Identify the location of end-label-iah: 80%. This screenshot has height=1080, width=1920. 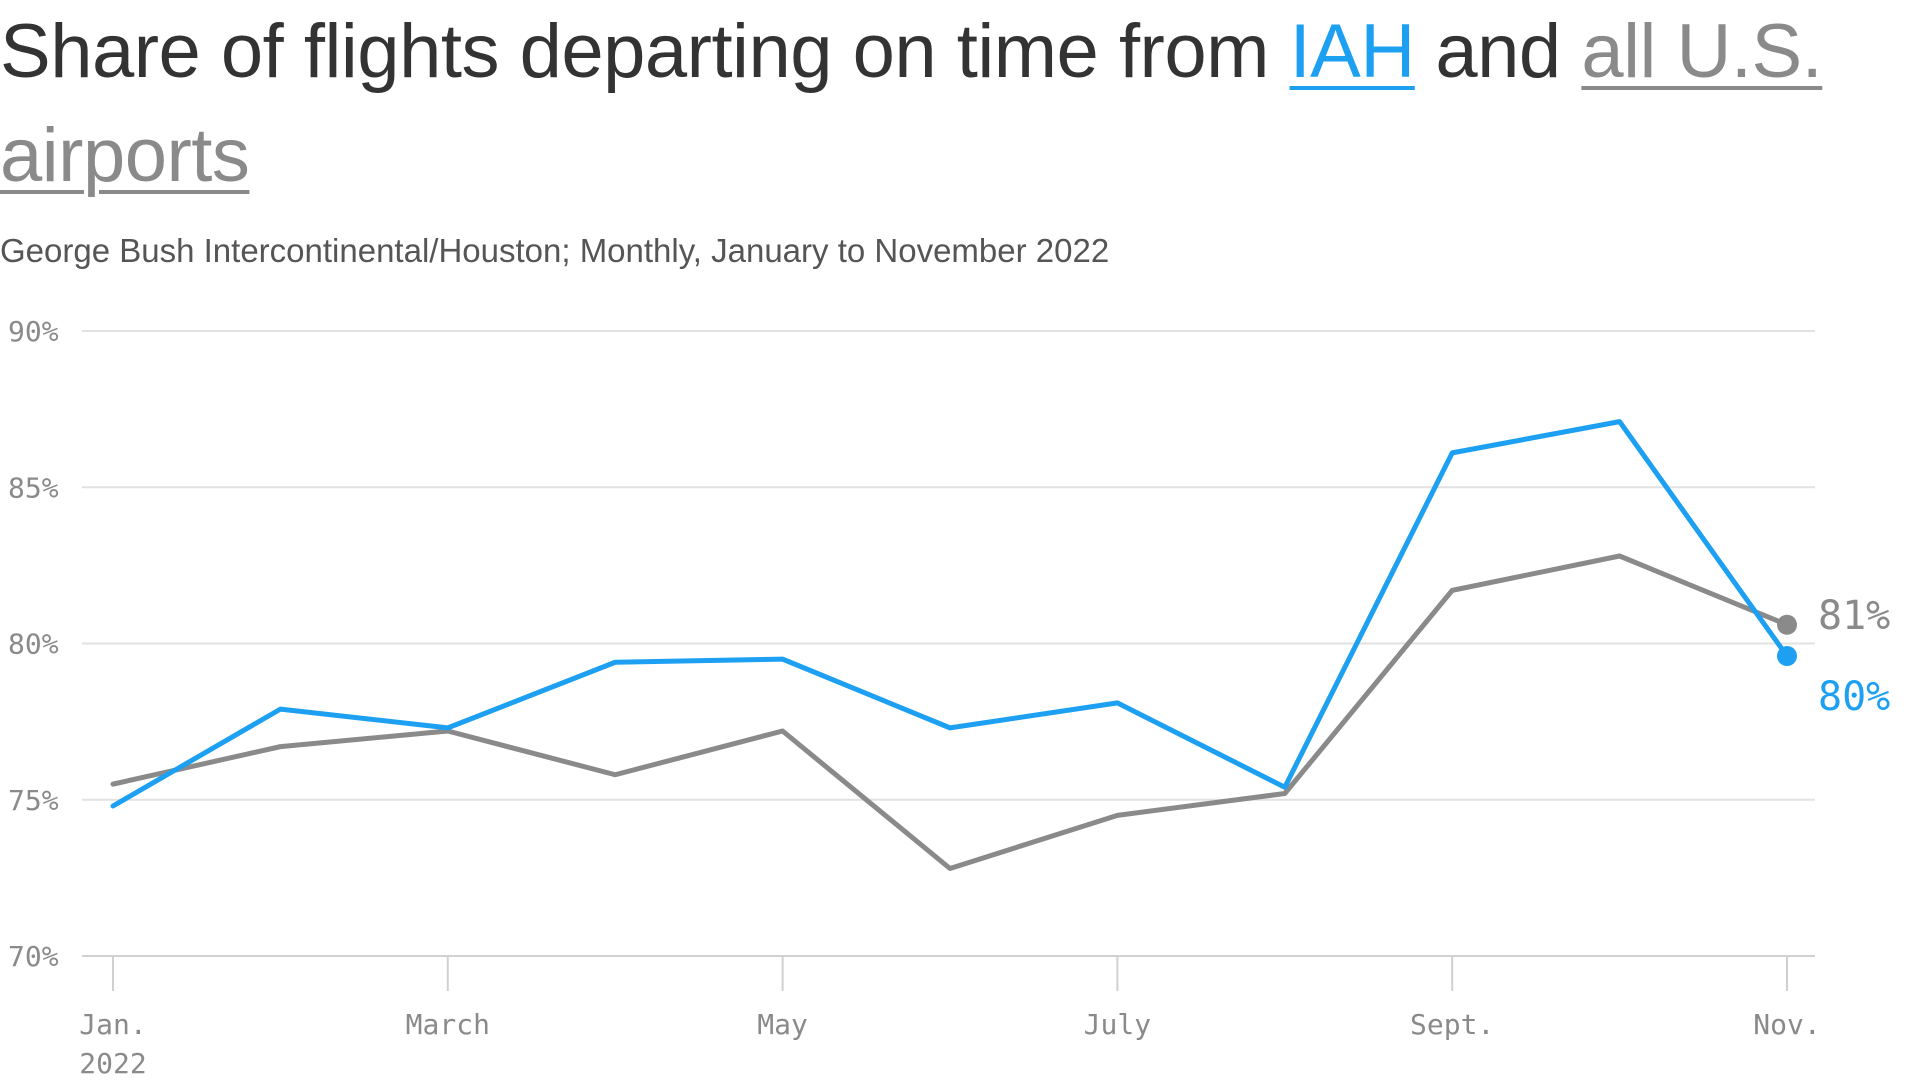
(1854, 697).